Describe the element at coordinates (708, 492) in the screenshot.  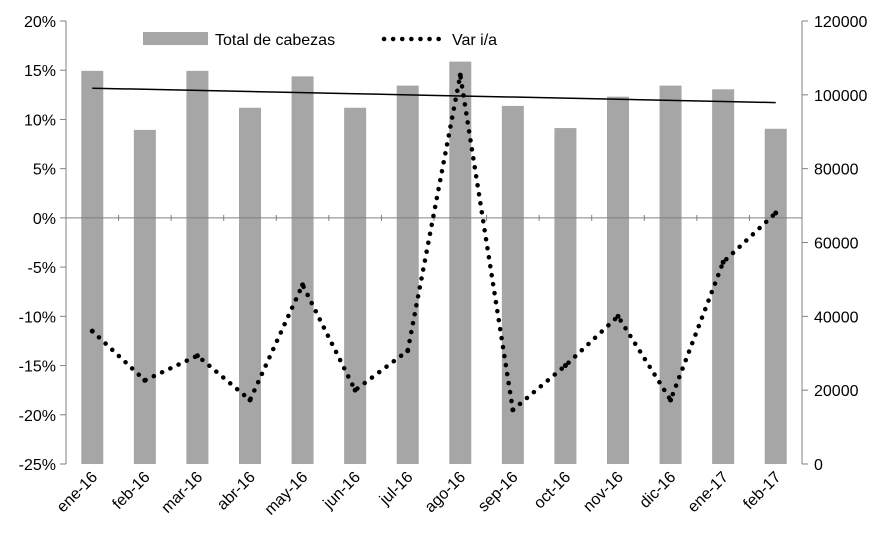
I see `x-tick-label: ene-17` at that location.